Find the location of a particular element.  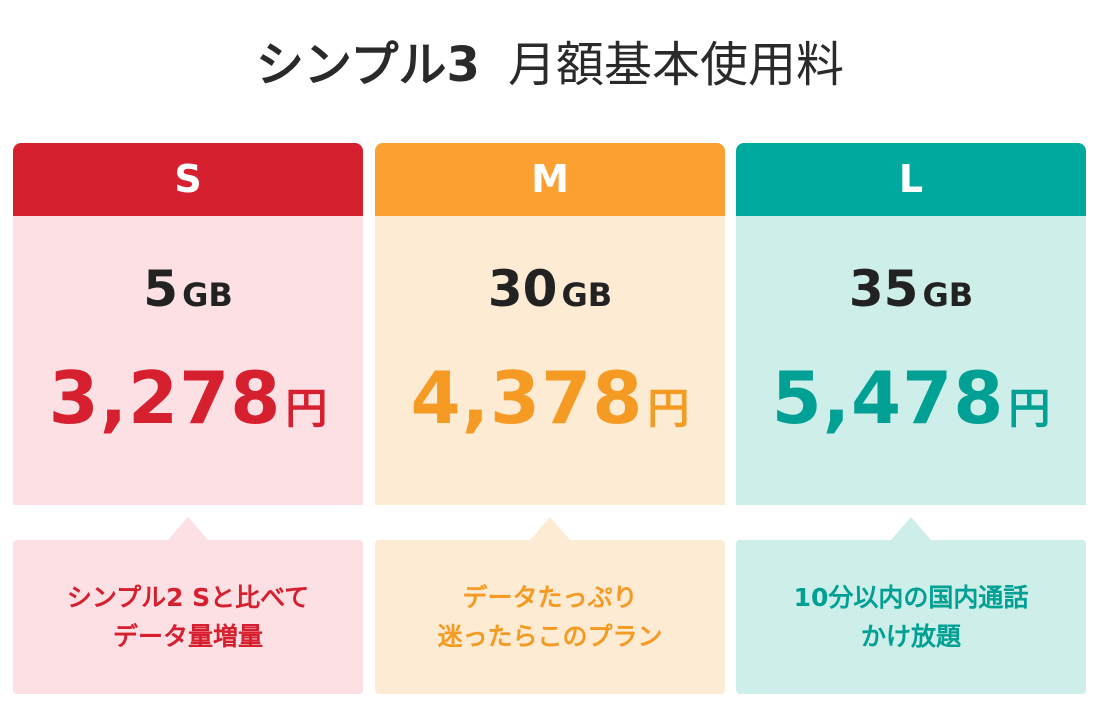

price-number: 4,378 is located at coordinates (527, 398).